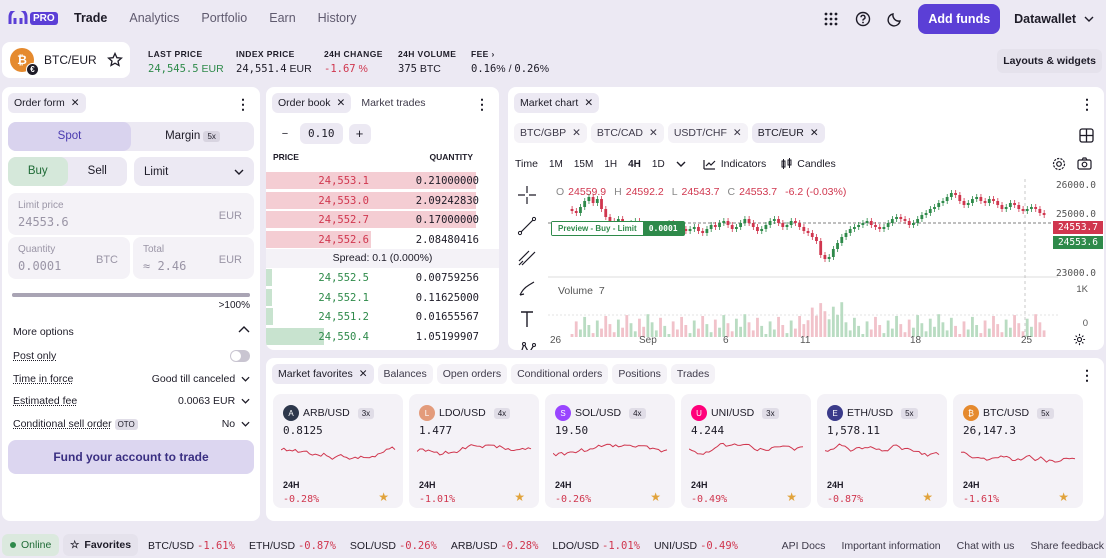  What do you see at coordinates (695, 546) in the screenshot?
I see `ticker-item: UNI/USD -0.49%` at bounding box center [695, 546].